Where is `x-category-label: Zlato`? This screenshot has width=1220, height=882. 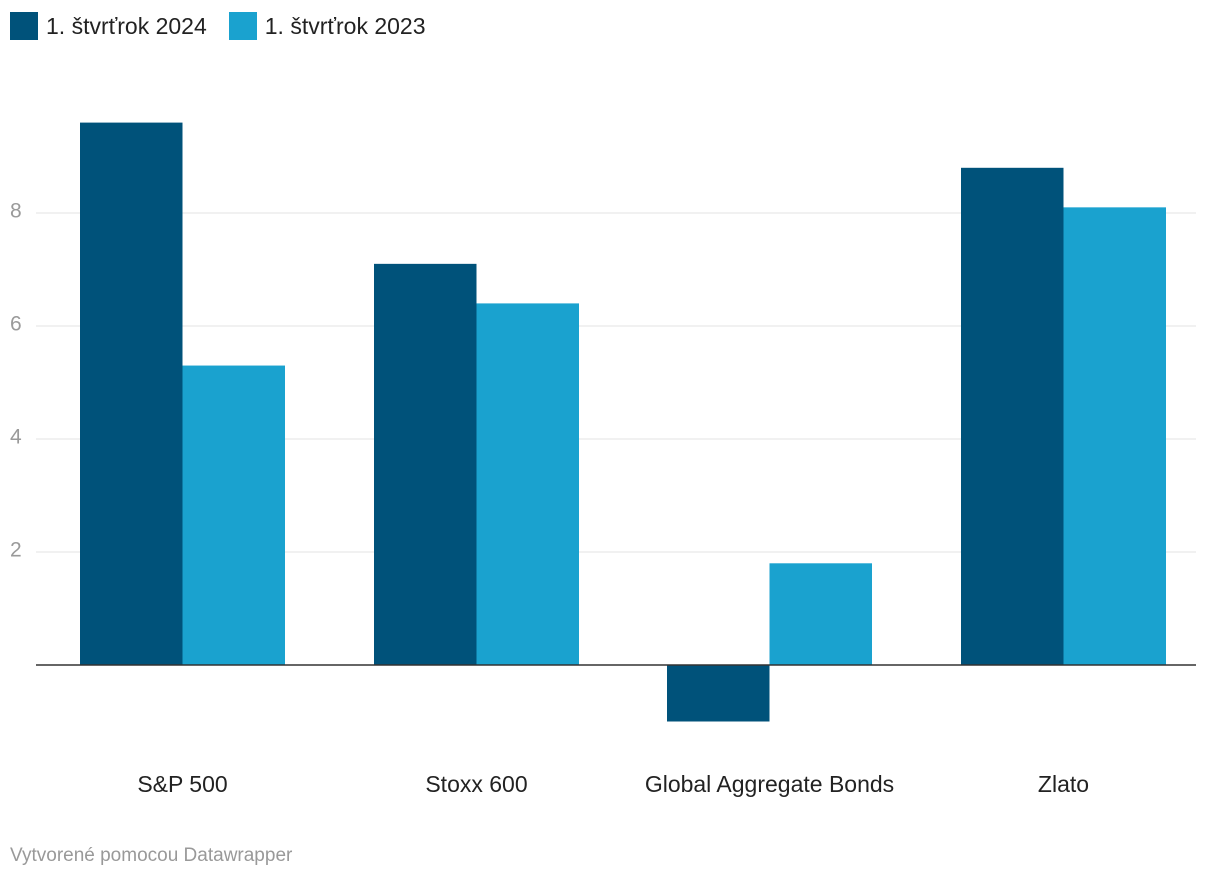 x-category-label: Zlato is located at coordinates (1063, 784).